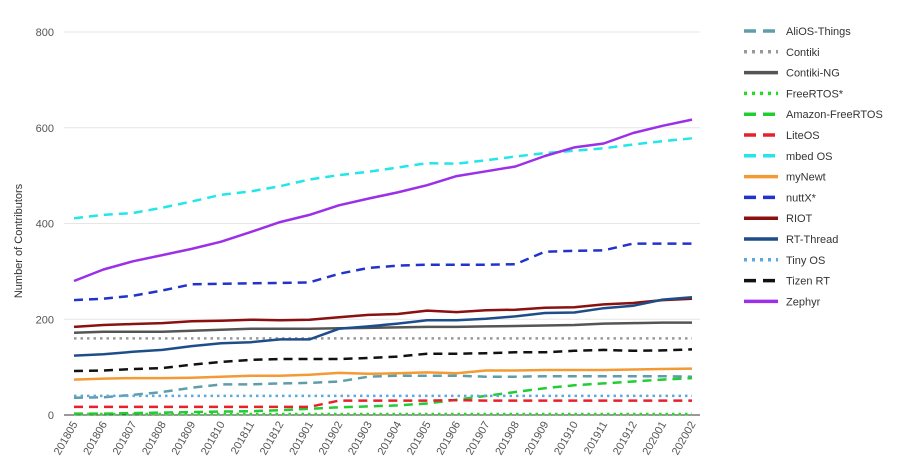 The image size is (898, 467). What do you see at coordinates (806, 178) in the screenshot?
I see `legend-label: myNewt` at bounding box center [806, 178].